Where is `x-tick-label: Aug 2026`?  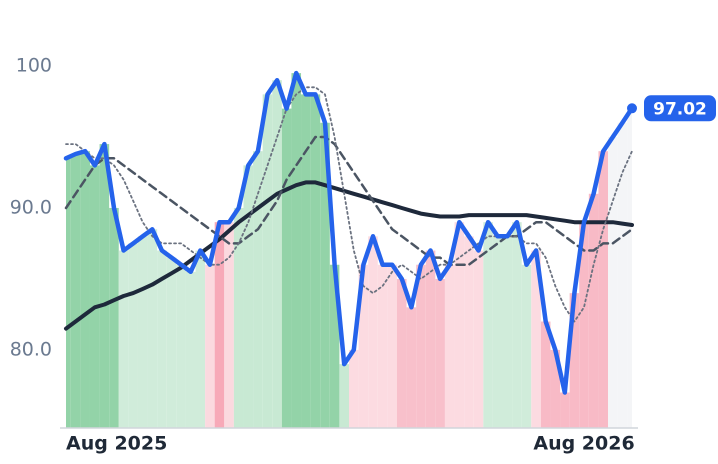 x-tick-label: Aug 2026 is located at coordinates (583, 444).